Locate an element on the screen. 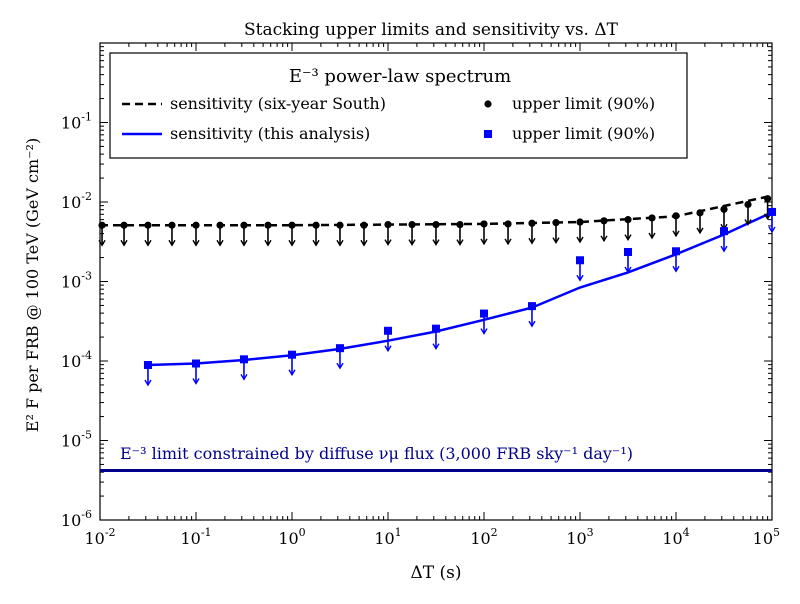 The height and width of the screenshot is (604, 800). y-tick-label: 10⁻³ is located at coordinates (76, 281).